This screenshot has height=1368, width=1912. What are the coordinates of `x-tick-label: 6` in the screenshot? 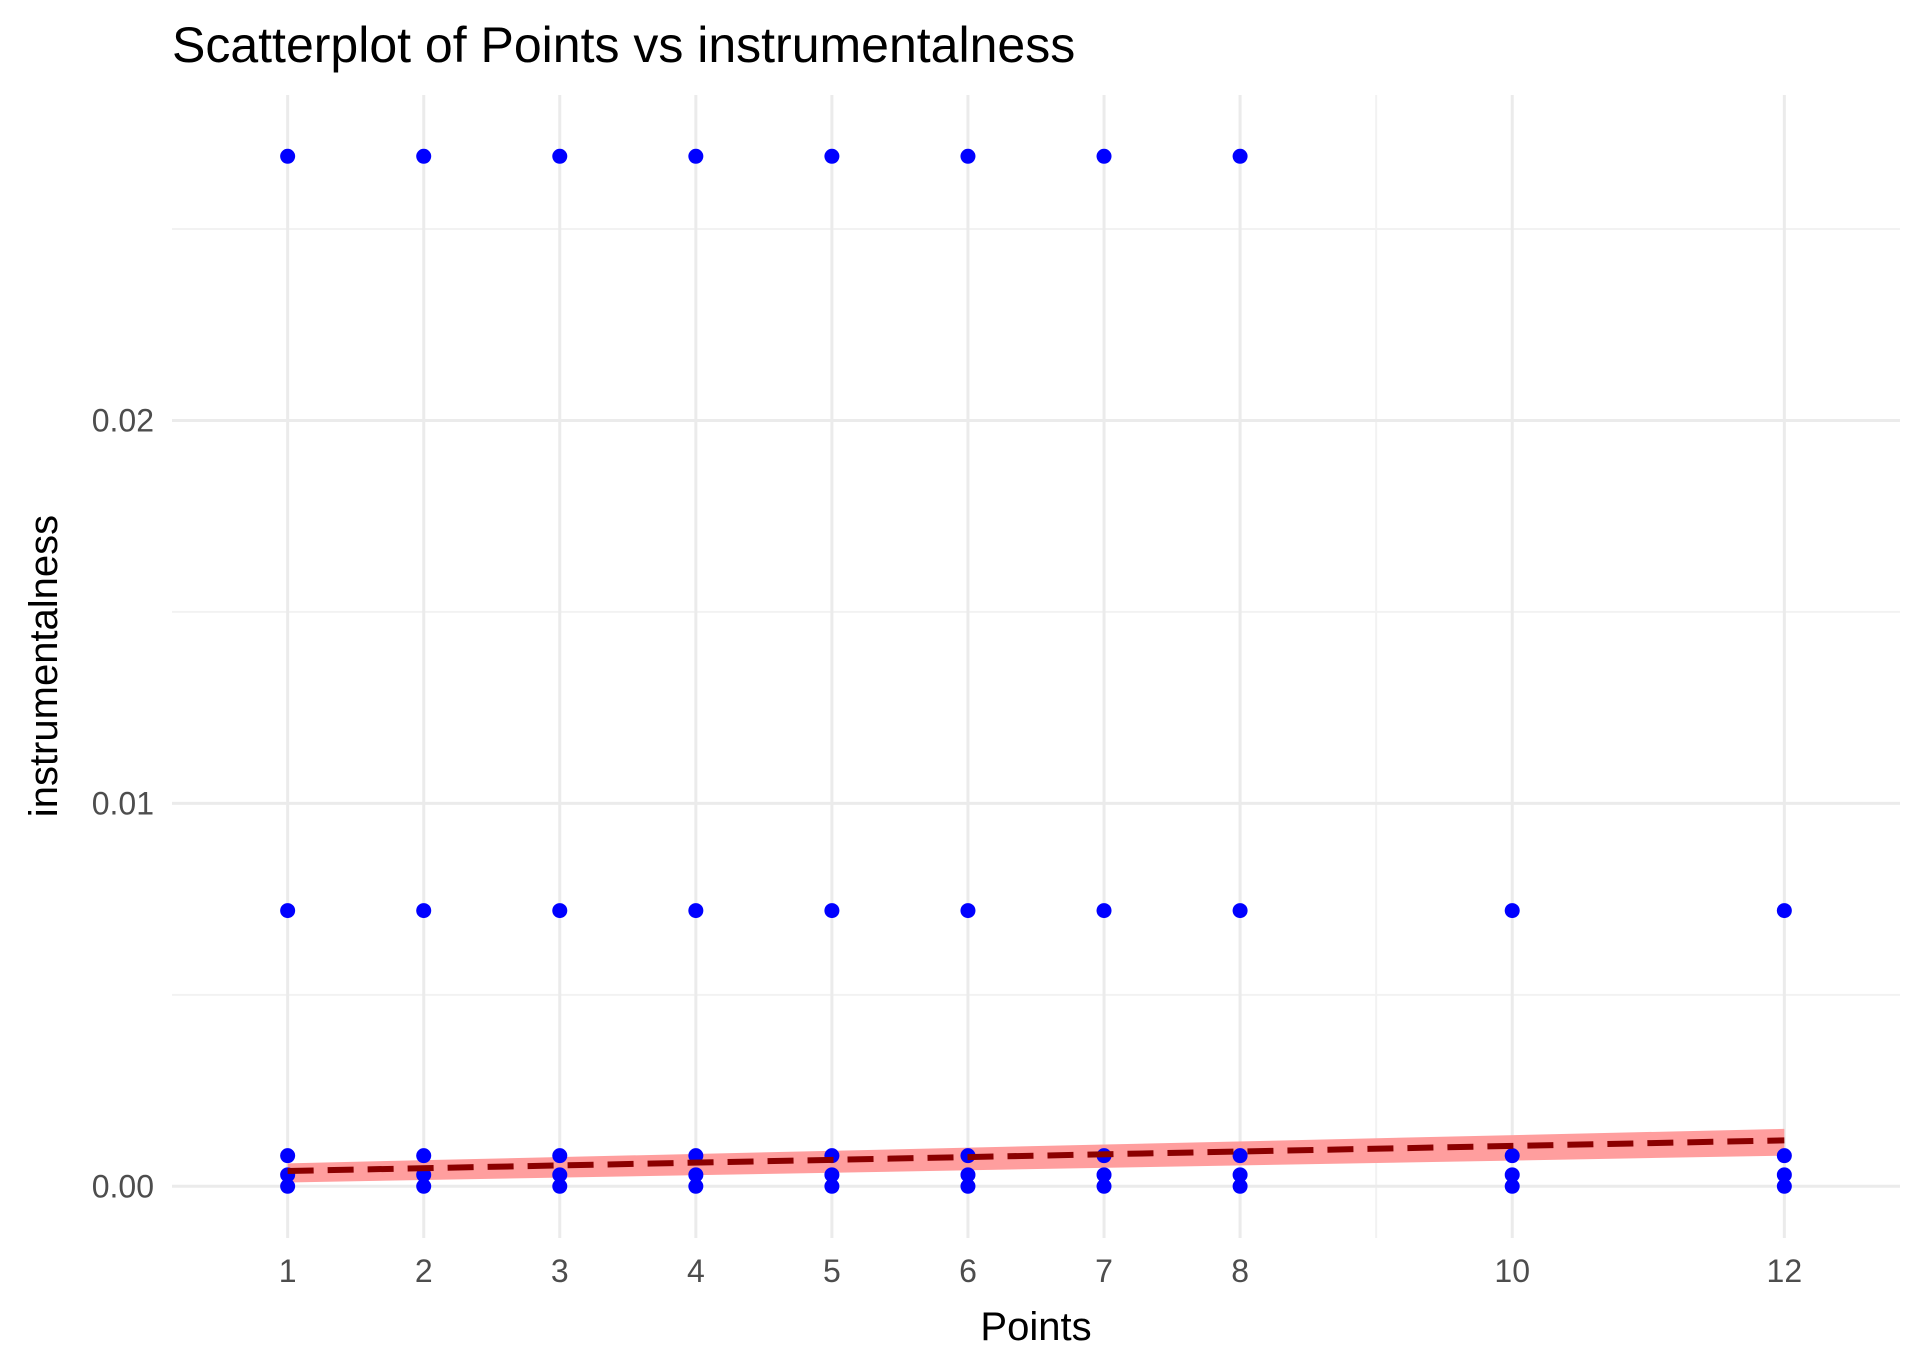 It's located at (968, 1271).